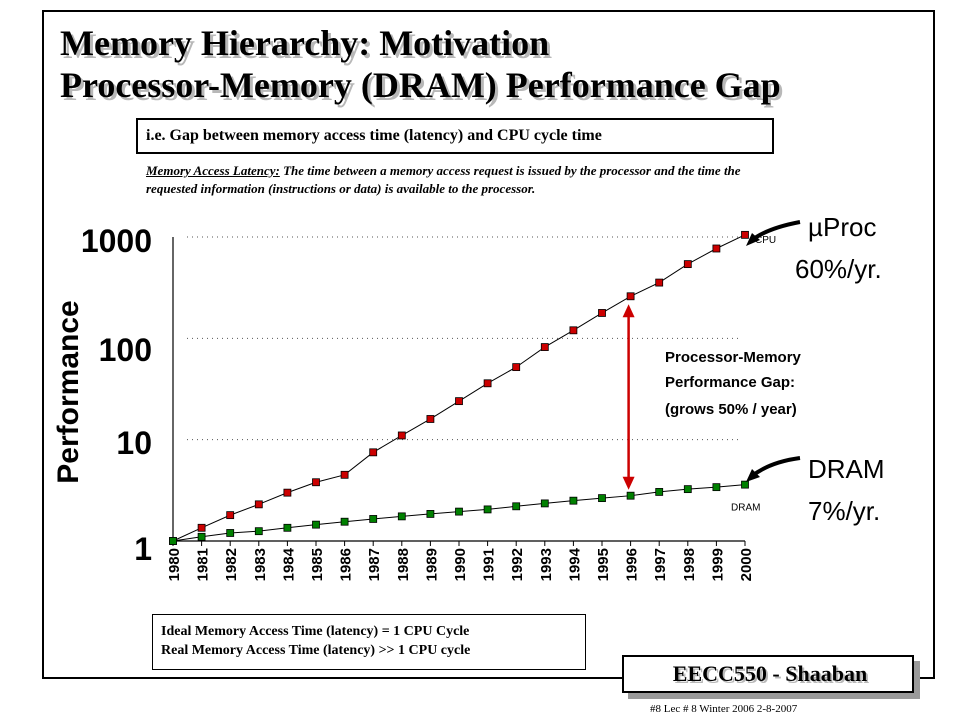 This screenshot has width=960, height=720. What do you see at coordinates (430, 514) in the screenshot?
I see `data-point-dram-1989` at bounding box center [430, 514].